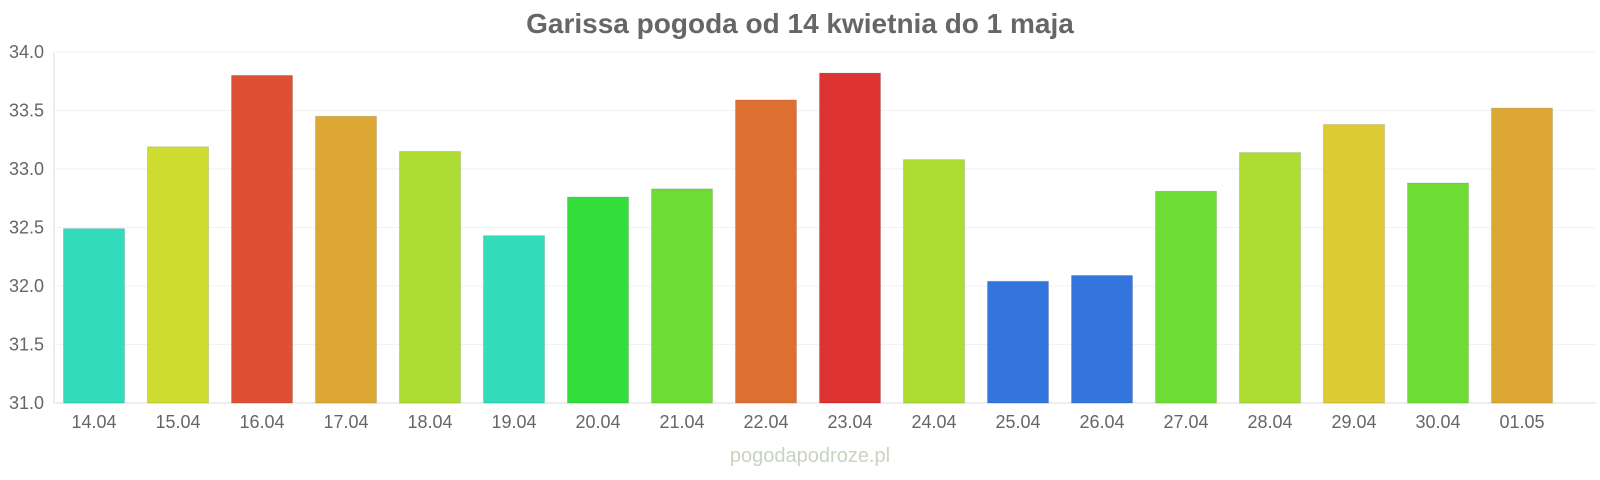 Image resolution: width=1600 pixels, height=480 pixels. Describe the element at coordinates (1270, 278) in the screenshot. I see `bar-28.04` at that location.